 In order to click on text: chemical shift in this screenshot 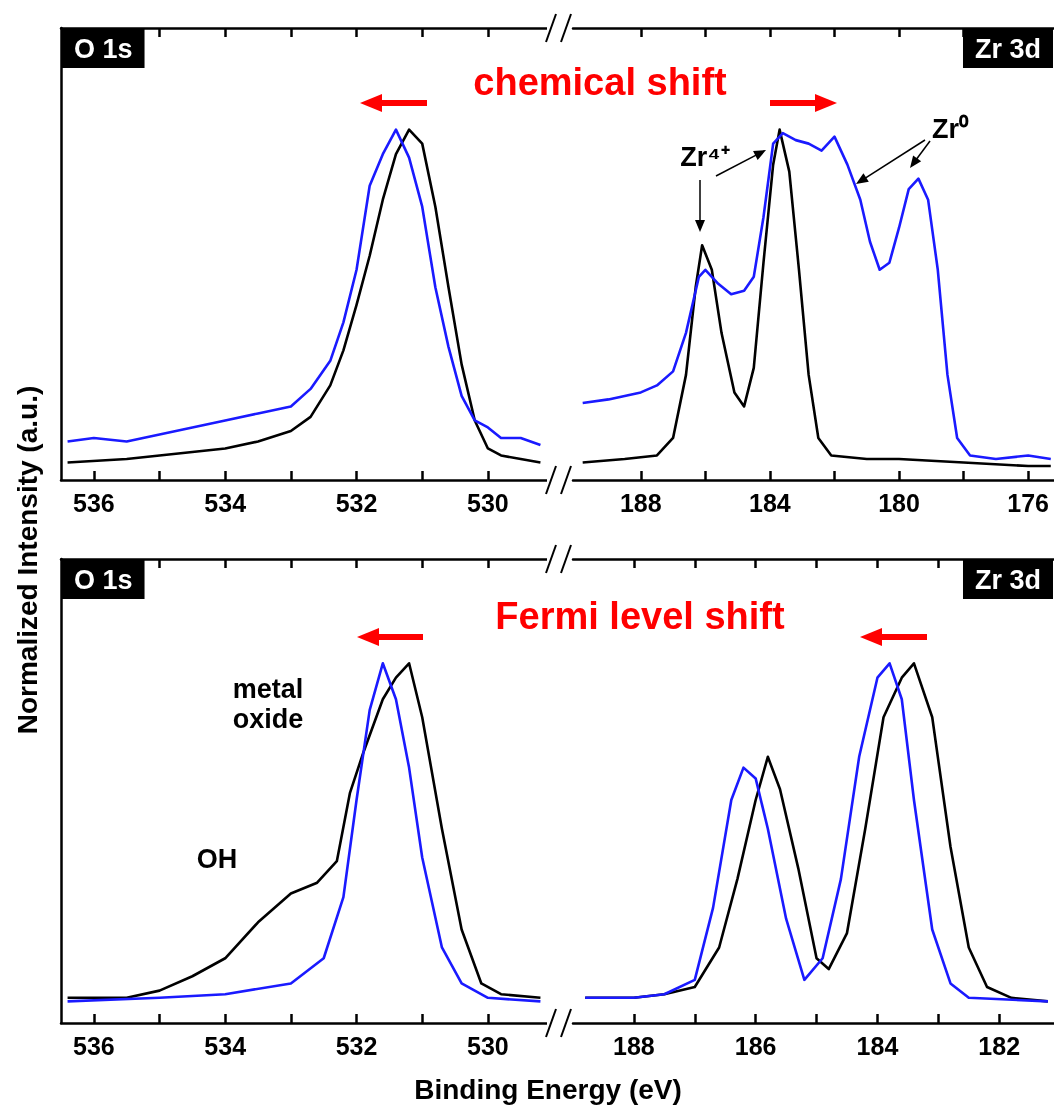, I will do `click(600, 82)`.